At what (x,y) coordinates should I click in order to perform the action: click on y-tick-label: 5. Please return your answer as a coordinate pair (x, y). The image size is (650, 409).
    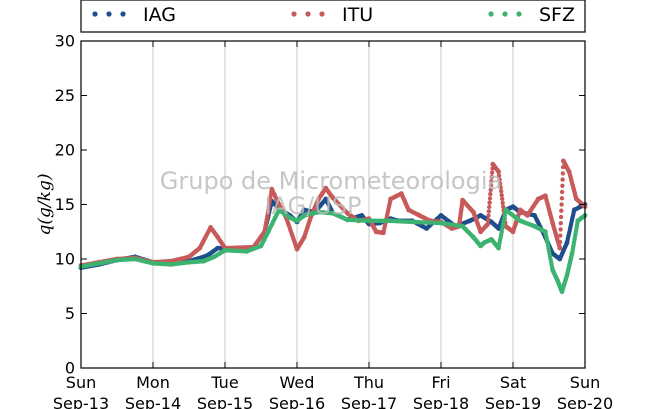
    Looking at the image, I should click on (70, 313).